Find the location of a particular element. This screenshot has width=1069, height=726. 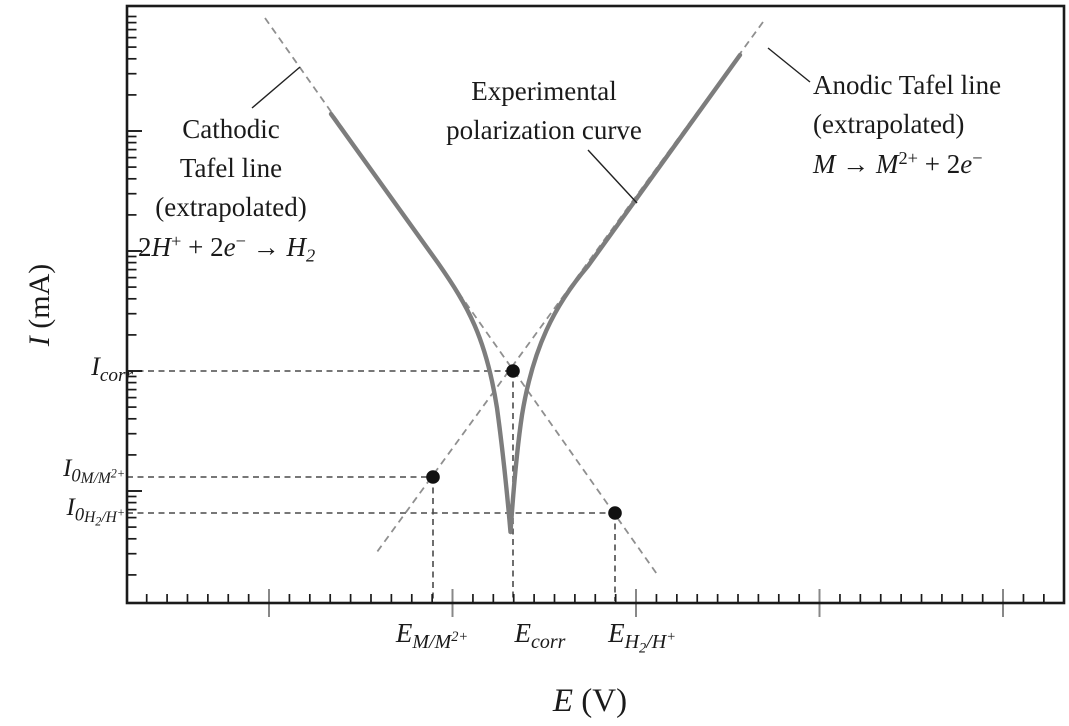

y-axis-units: (mA) is located at coordinates (39, 300).